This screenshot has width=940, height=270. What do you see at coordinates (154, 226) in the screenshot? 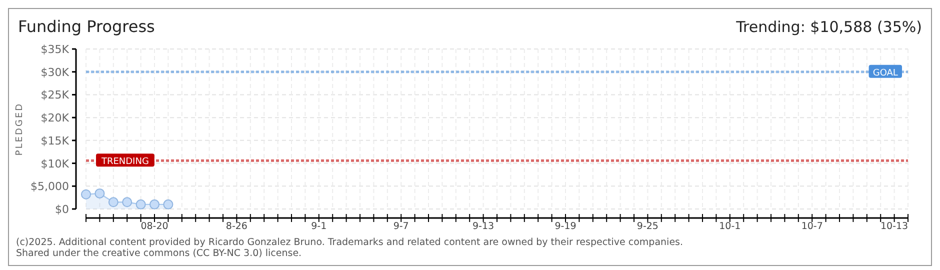
I see `x-tick-label: 08-20` at bounding box center [154, 226].